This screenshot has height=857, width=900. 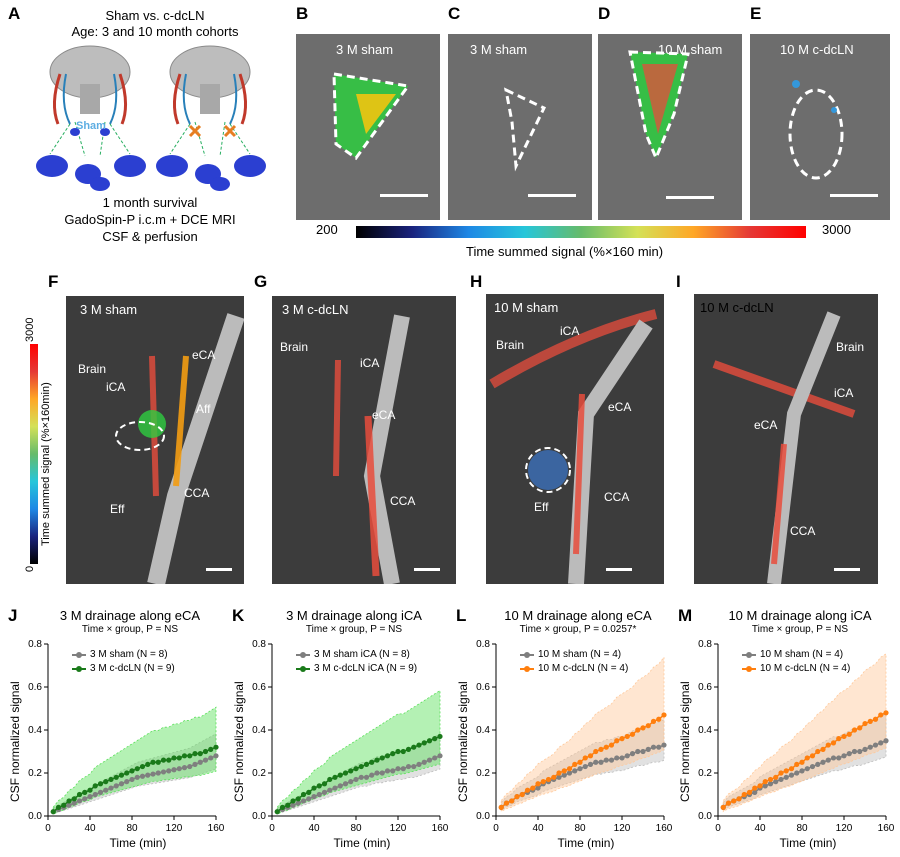 What do you see at coordinates (46, 464) in the screenshot?
I see `colorbar-v-label: Time summed signal (%×160min)` at bounding box center [46, 464].